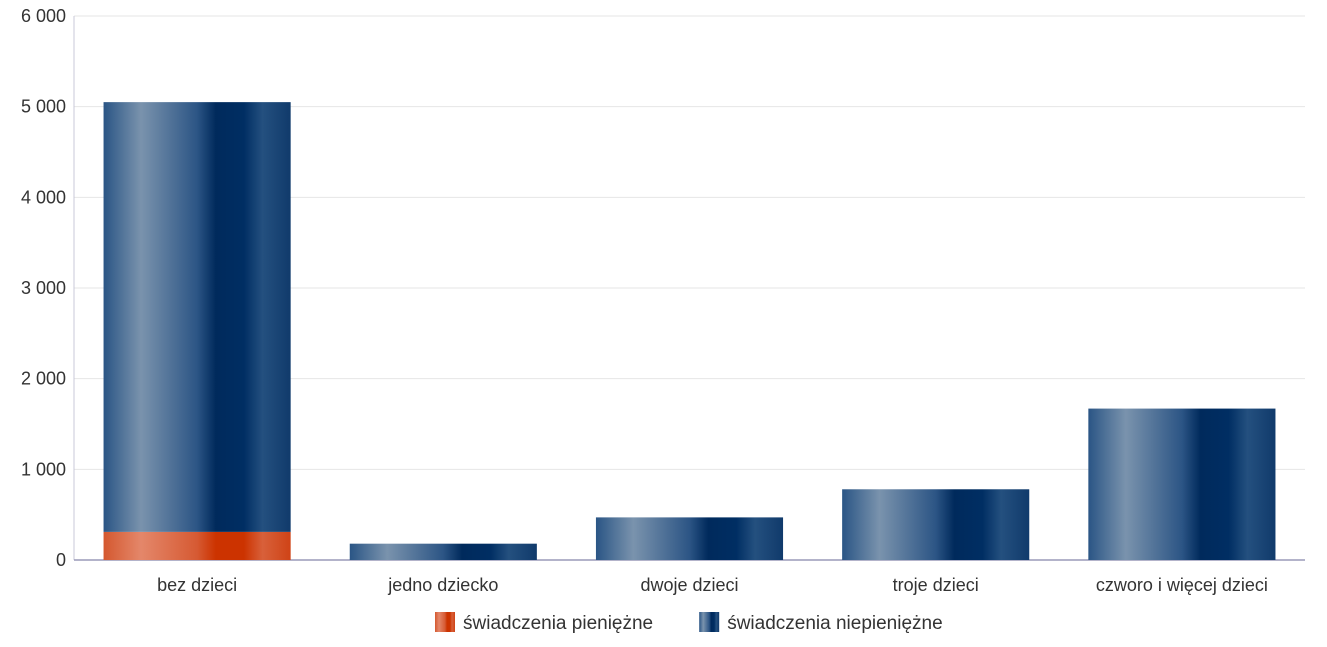 The height and width of the screenshot is (647, 1327). Describe the element at coordinates (834, 623) in the screenshot. I see `legend-label: świadczenia niepieniężne` at that location.